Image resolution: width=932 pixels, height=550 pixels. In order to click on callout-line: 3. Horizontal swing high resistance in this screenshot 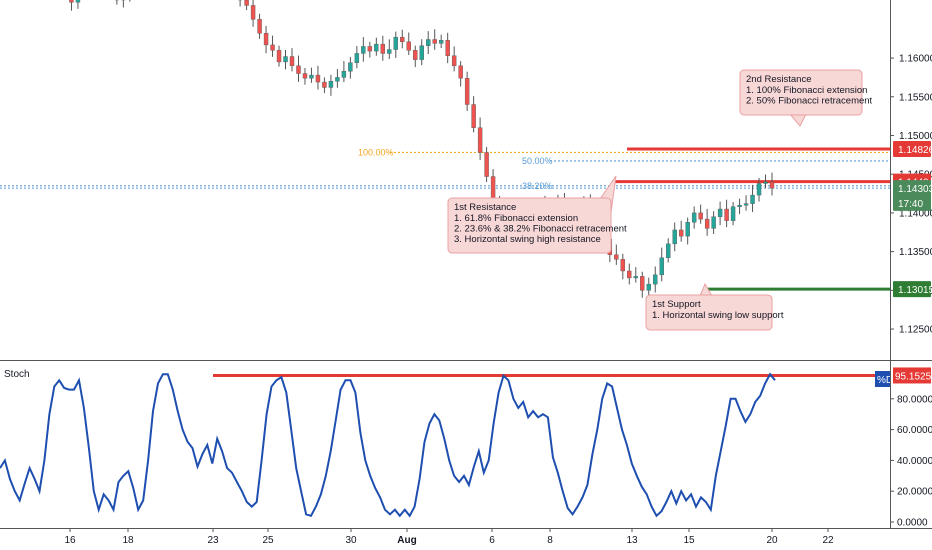, I will do `click(527, 239)`.